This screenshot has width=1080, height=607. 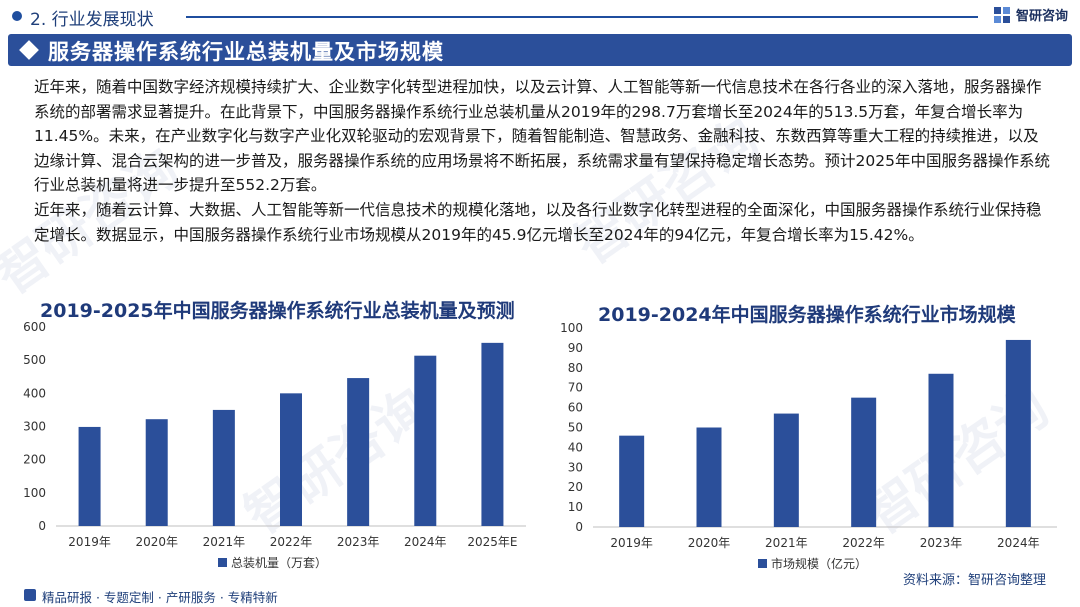 What do you see at coordinates (160, 597) in the screenshot?
I see `footer-slogan: 精品研报 · 专题定制 · 产研服务 · 专精特新` at bounding box center [160, 597].